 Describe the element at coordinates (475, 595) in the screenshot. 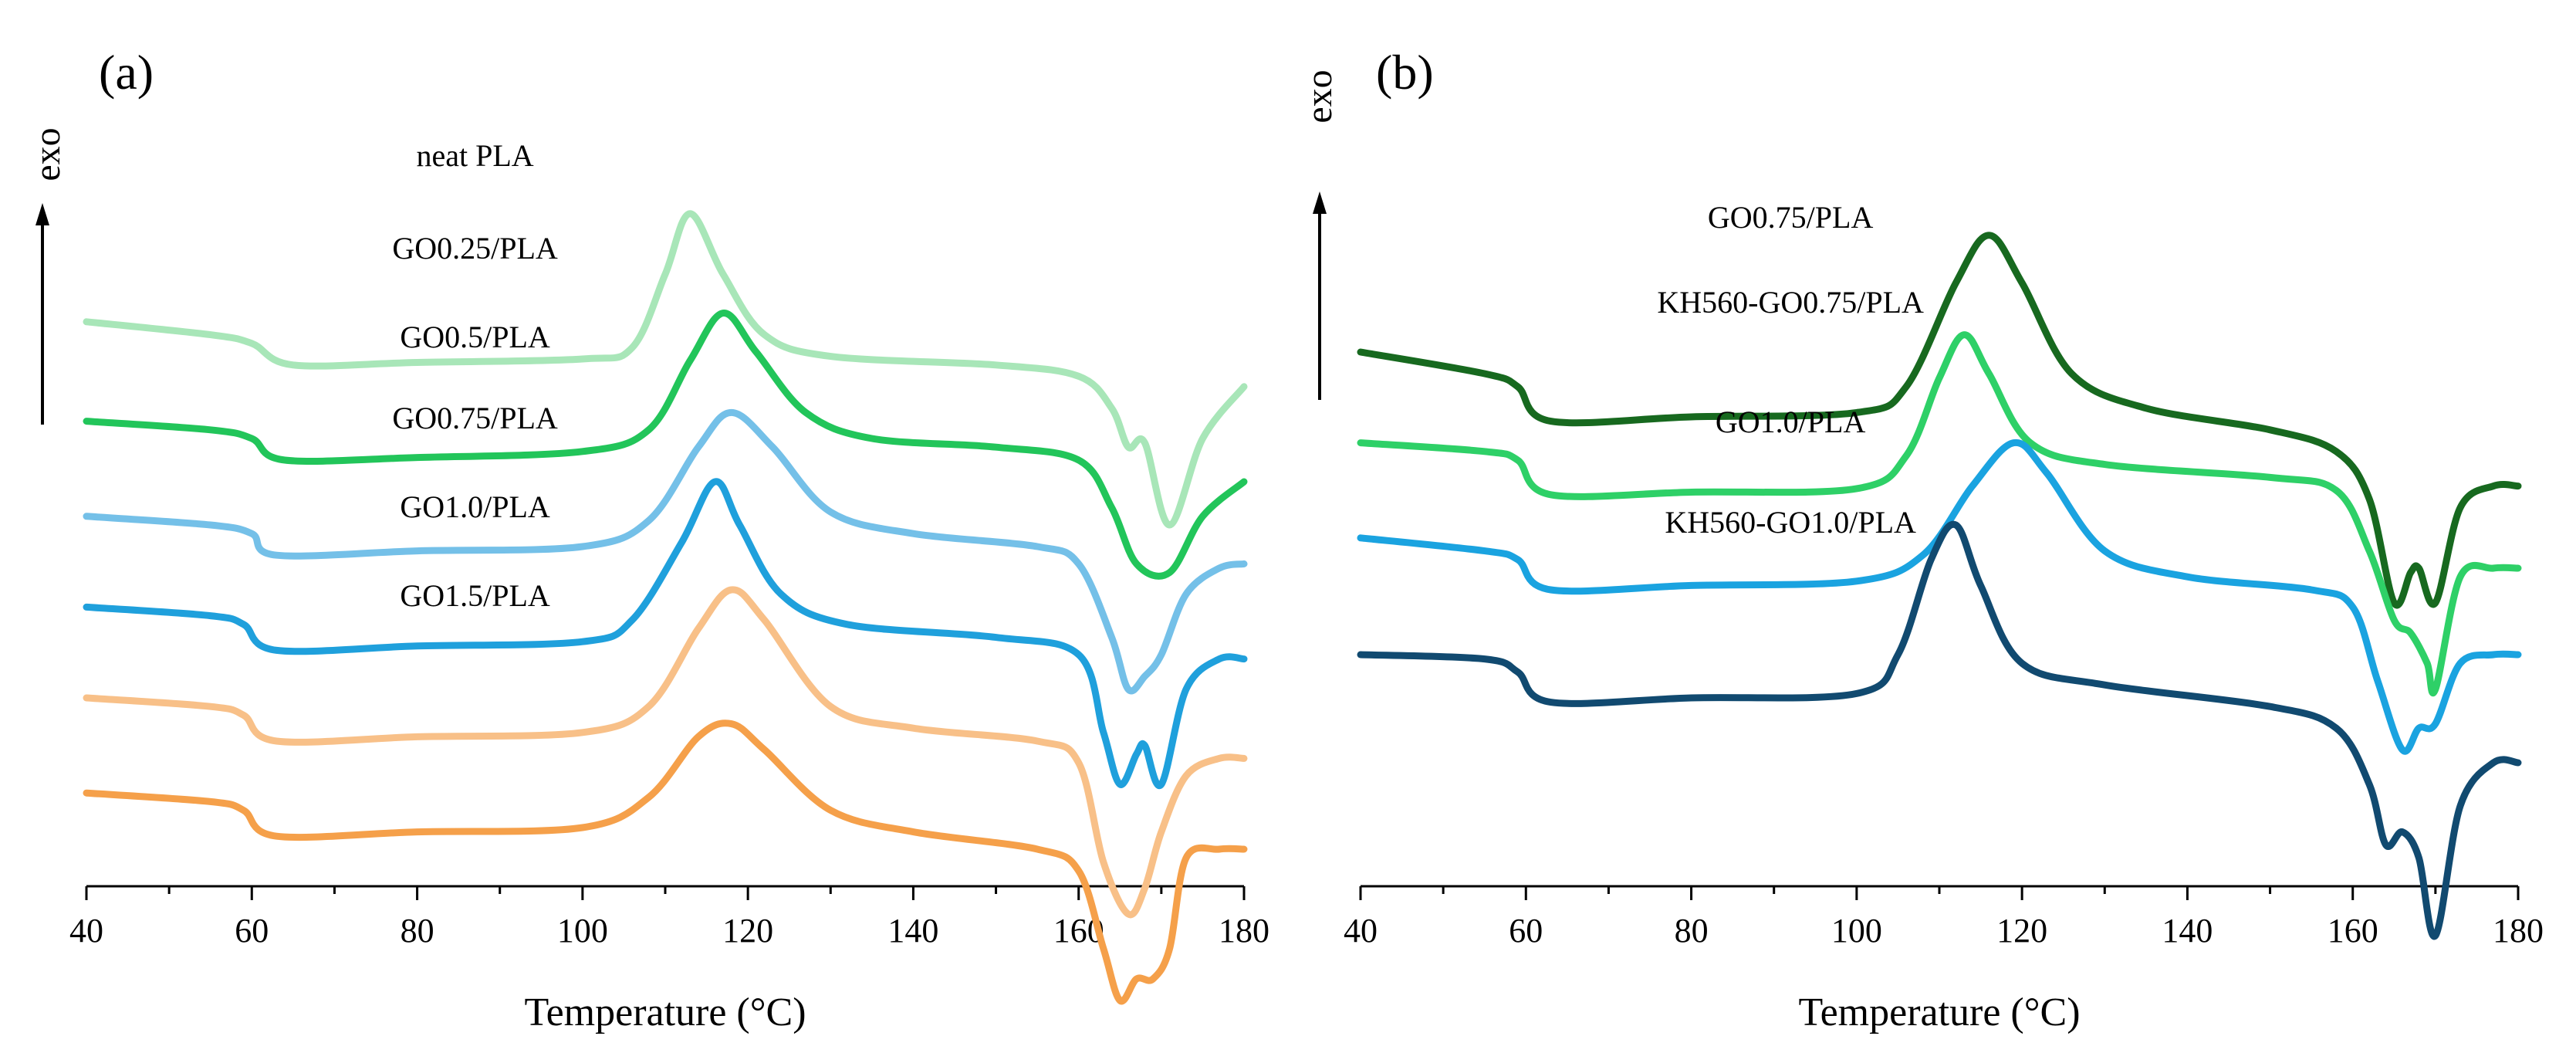

I see `series-label: GO1.5/PLA` at that location.